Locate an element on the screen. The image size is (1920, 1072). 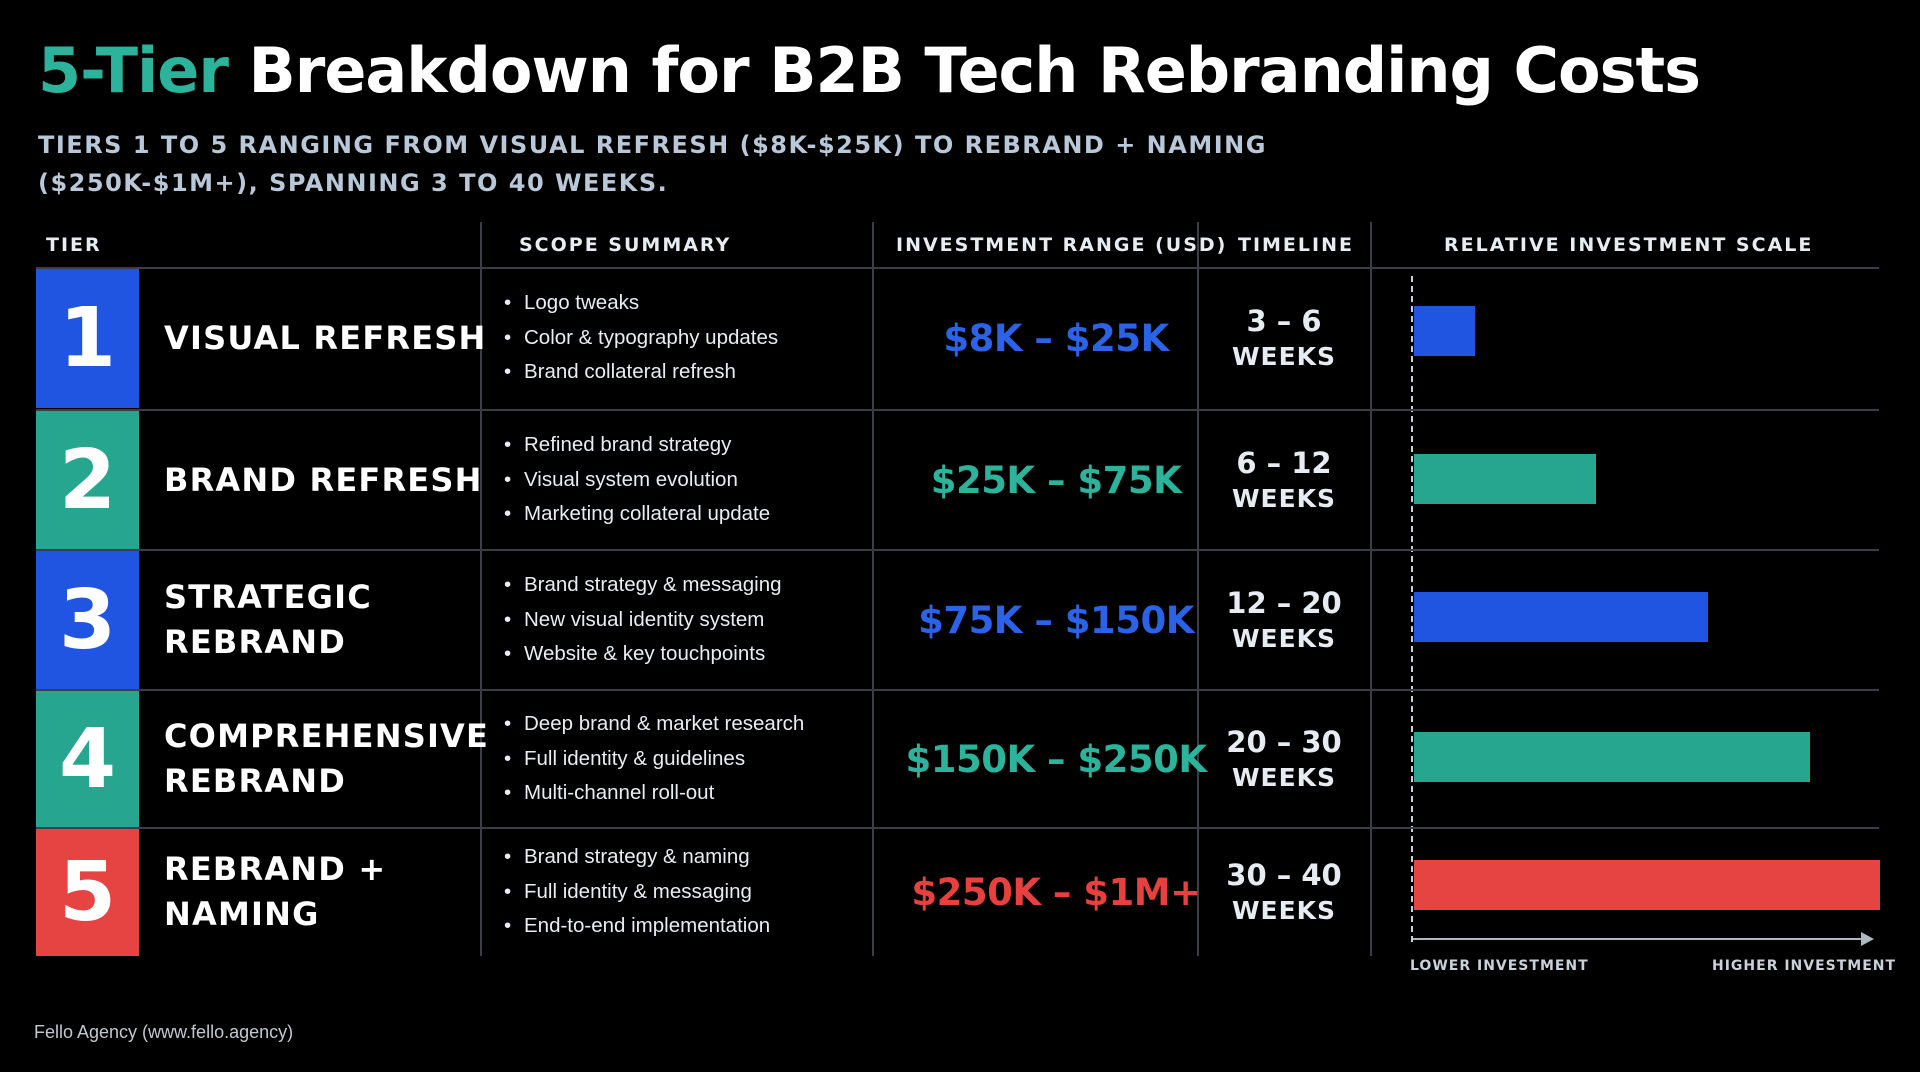
tier-name: STRATEGIC REBRAND is located at coordinates (329, 620).